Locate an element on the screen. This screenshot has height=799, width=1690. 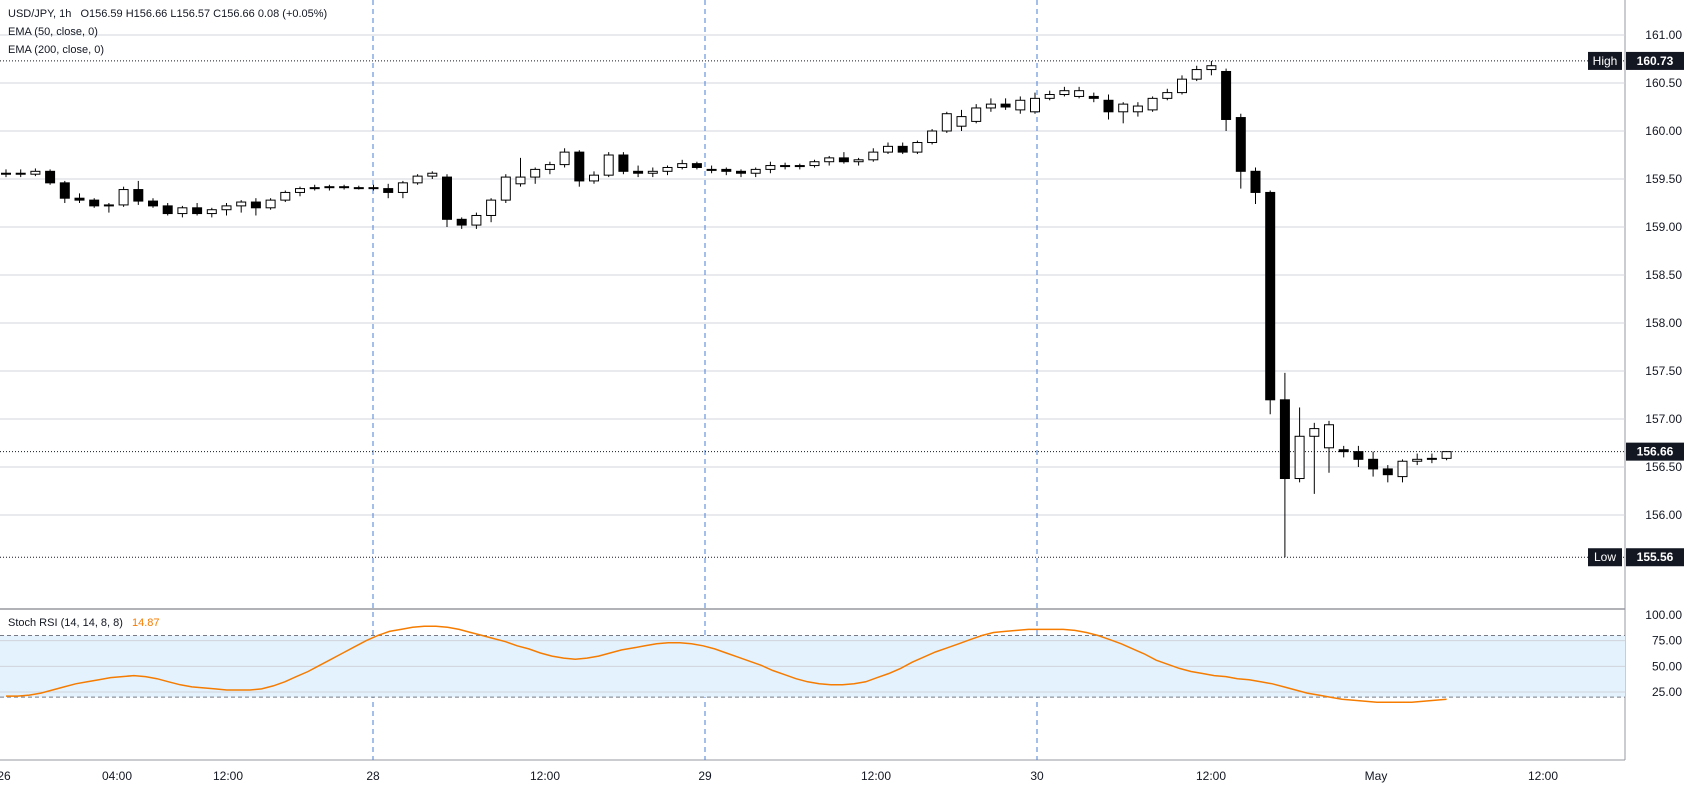
stoch-rsi-line is located at coordinates (726, 664).